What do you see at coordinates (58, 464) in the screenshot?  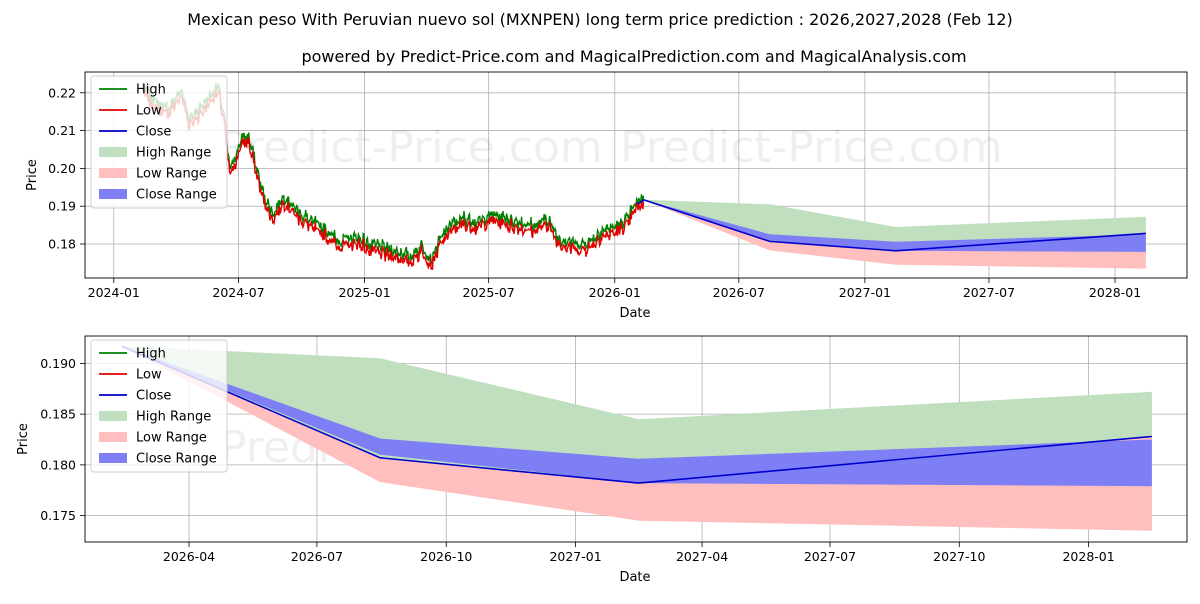 I see `y-tick-label: 0.180` at bounding box center [58, 464].